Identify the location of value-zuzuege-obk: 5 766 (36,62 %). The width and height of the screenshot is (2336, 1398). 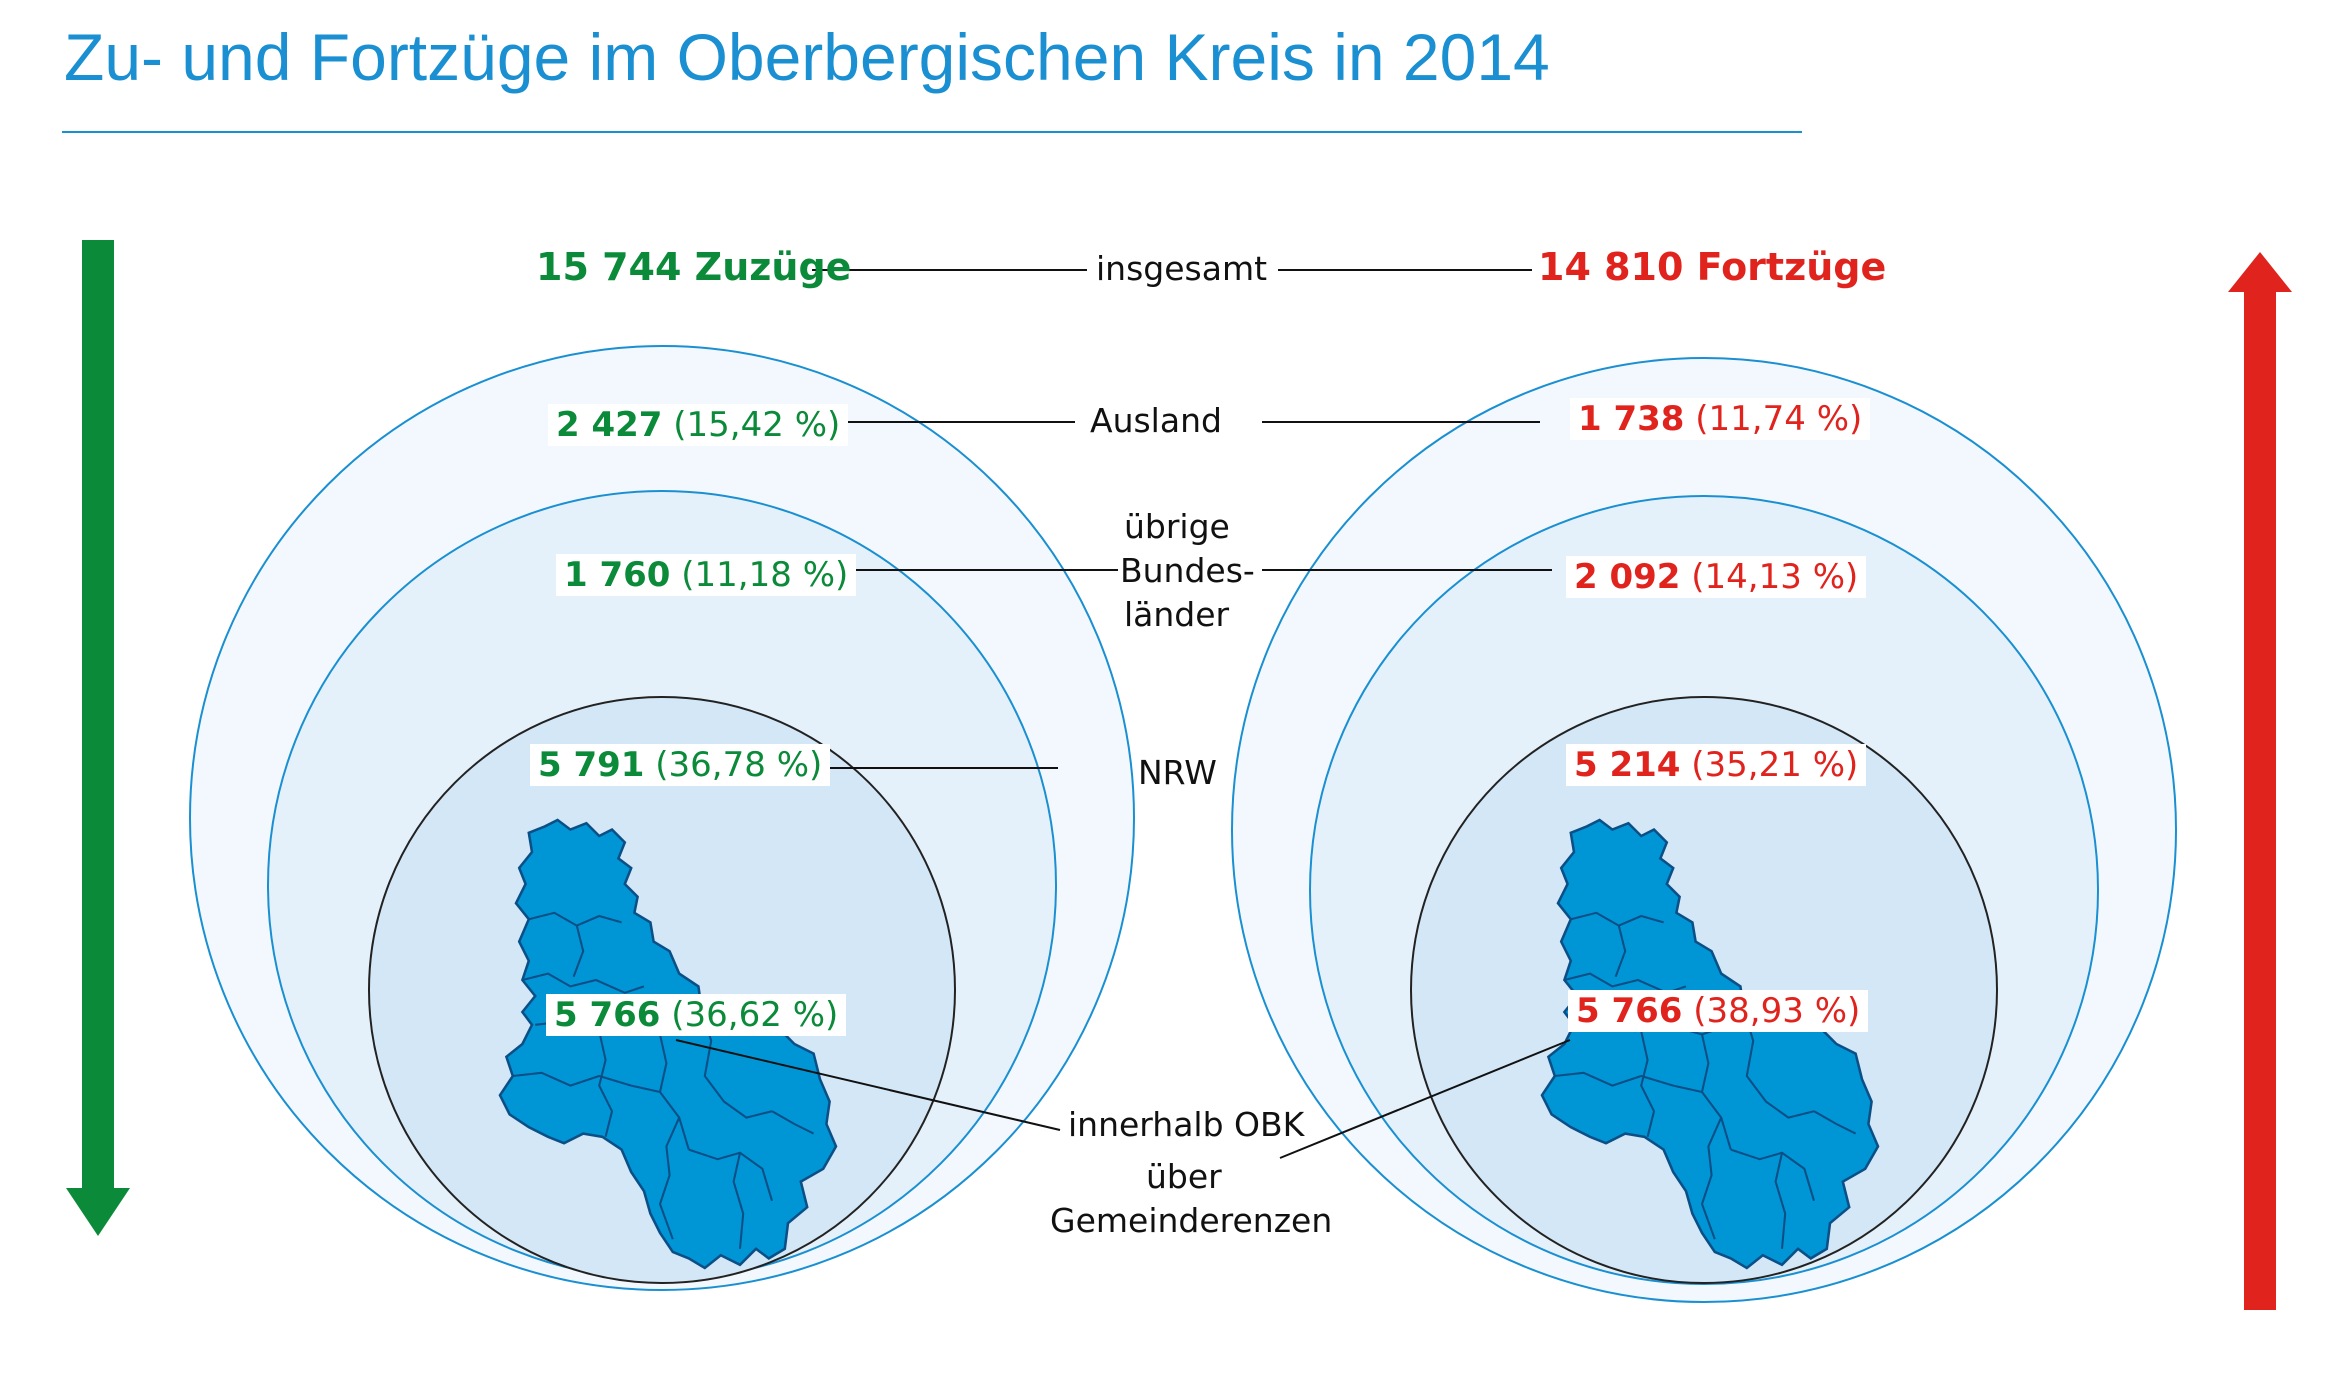
(696, 1015).